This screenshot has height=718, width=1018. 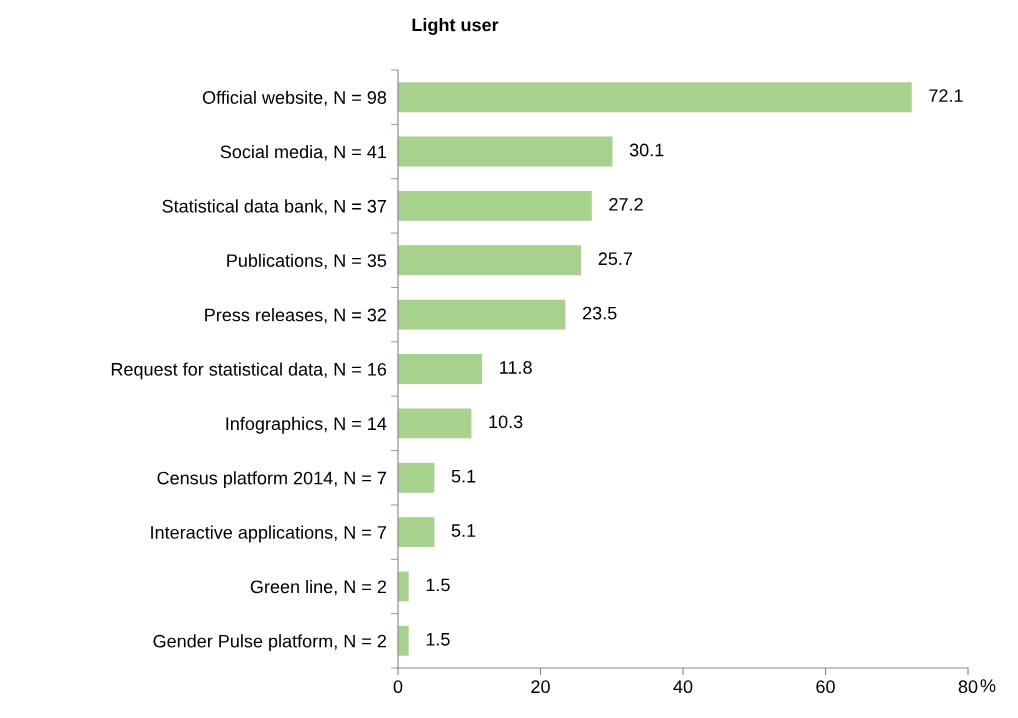 What do you see at coordinates (268, 534) in the screenshot?
I see `y-tick-label: Interactive applications, N = 7` at bounding box center [268, 534].